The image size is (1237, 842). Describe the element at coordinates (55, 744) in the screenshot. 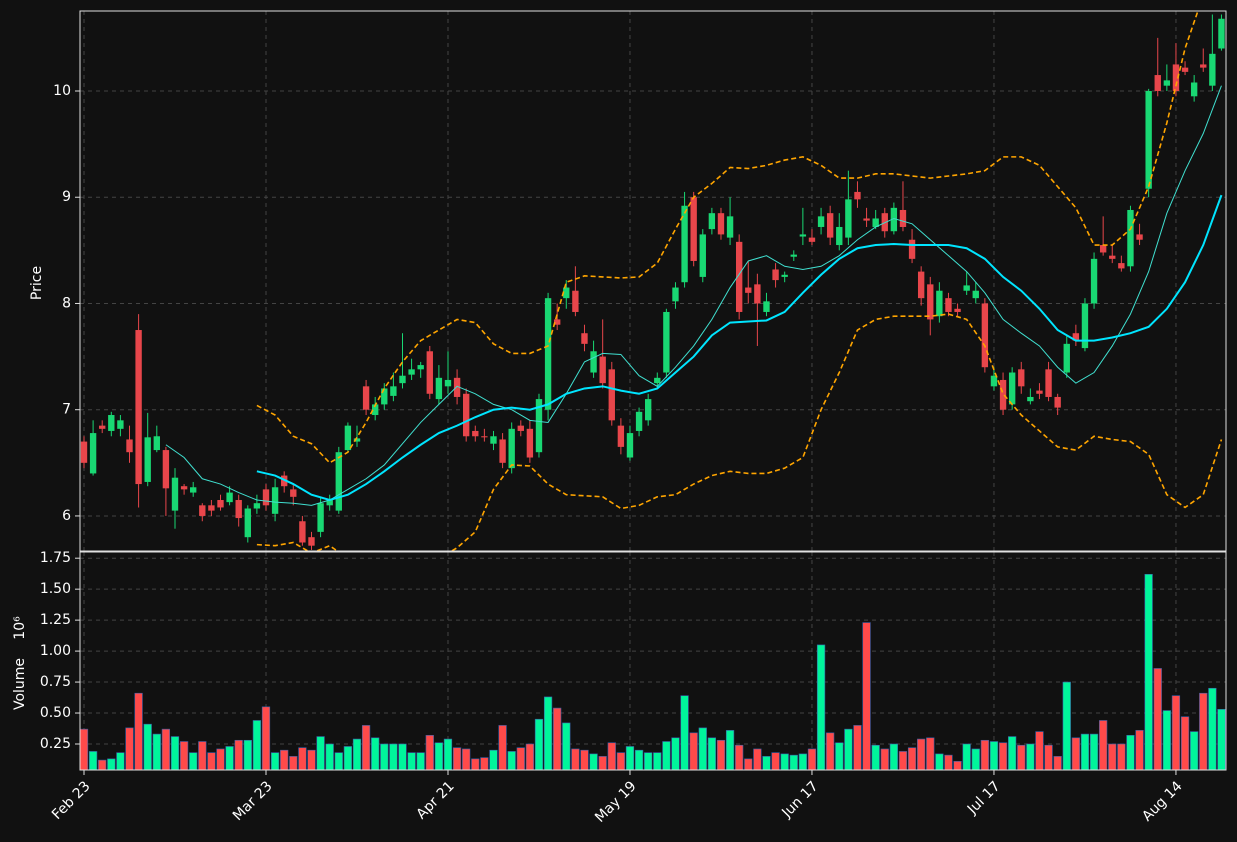

I see `volume-tick-label: 0.25` at that location.